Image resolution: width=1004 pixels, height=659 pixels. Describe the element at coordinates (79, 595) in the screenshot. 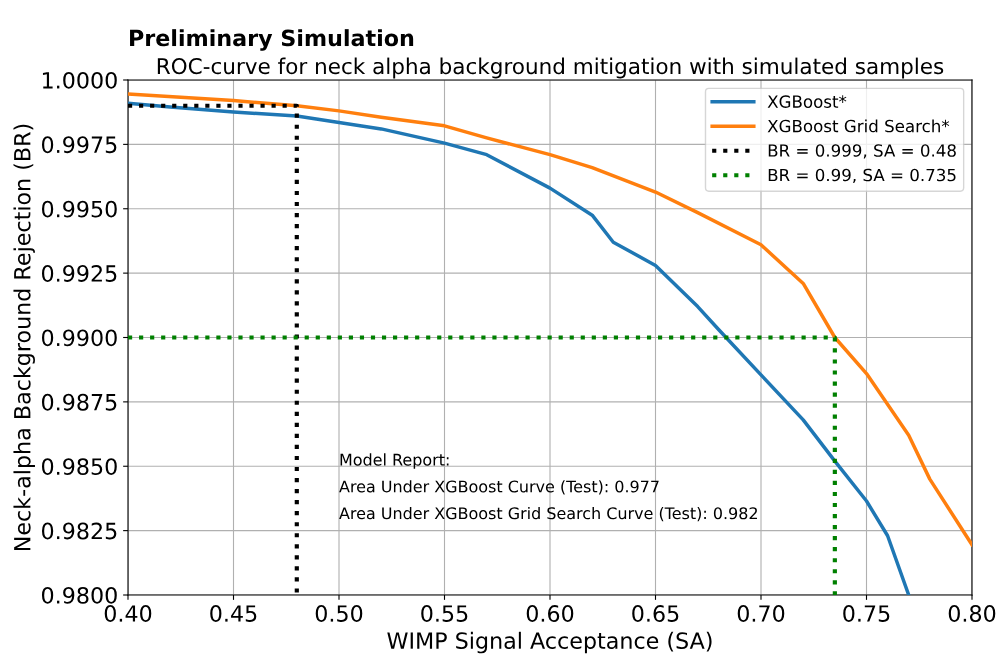

I see `y-tick-label: 0.9800` at that location.